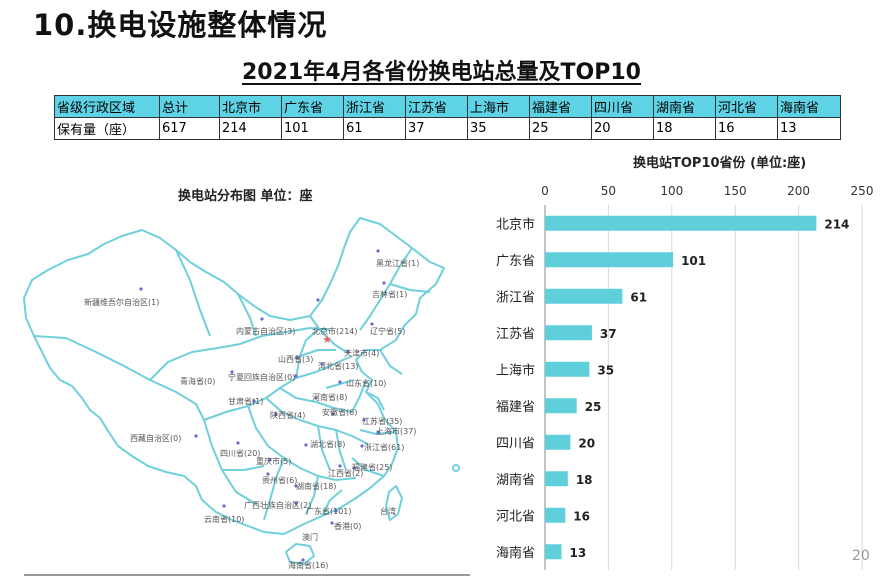  I want to click on map-label: 澳门, so click(310, 537).